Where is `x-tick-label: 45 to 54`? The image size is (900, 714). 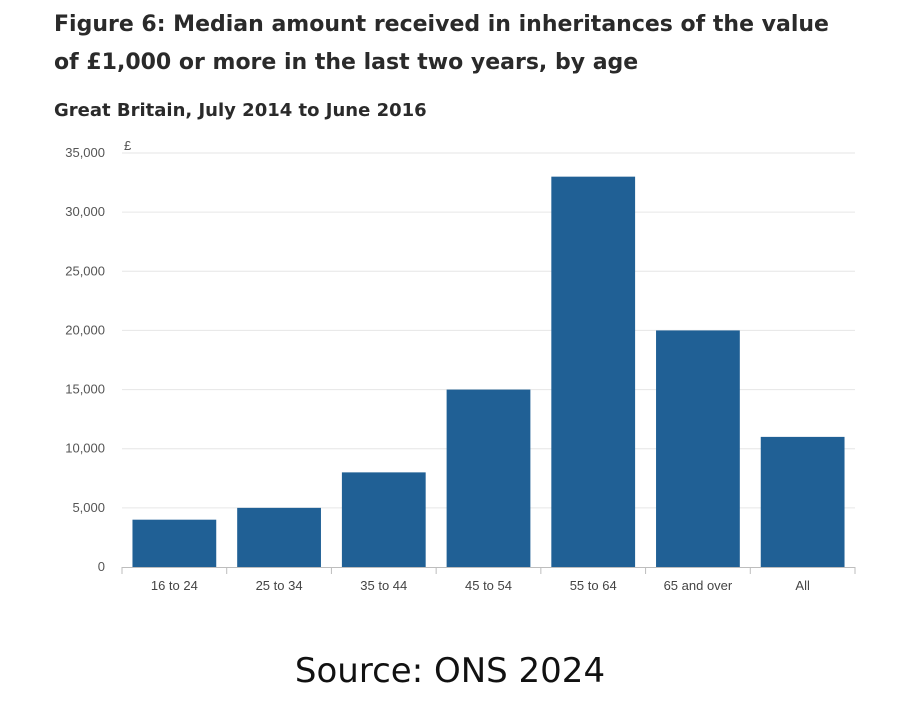
x-tick-label: 45 to 54 is located at coordinates (488, 585).